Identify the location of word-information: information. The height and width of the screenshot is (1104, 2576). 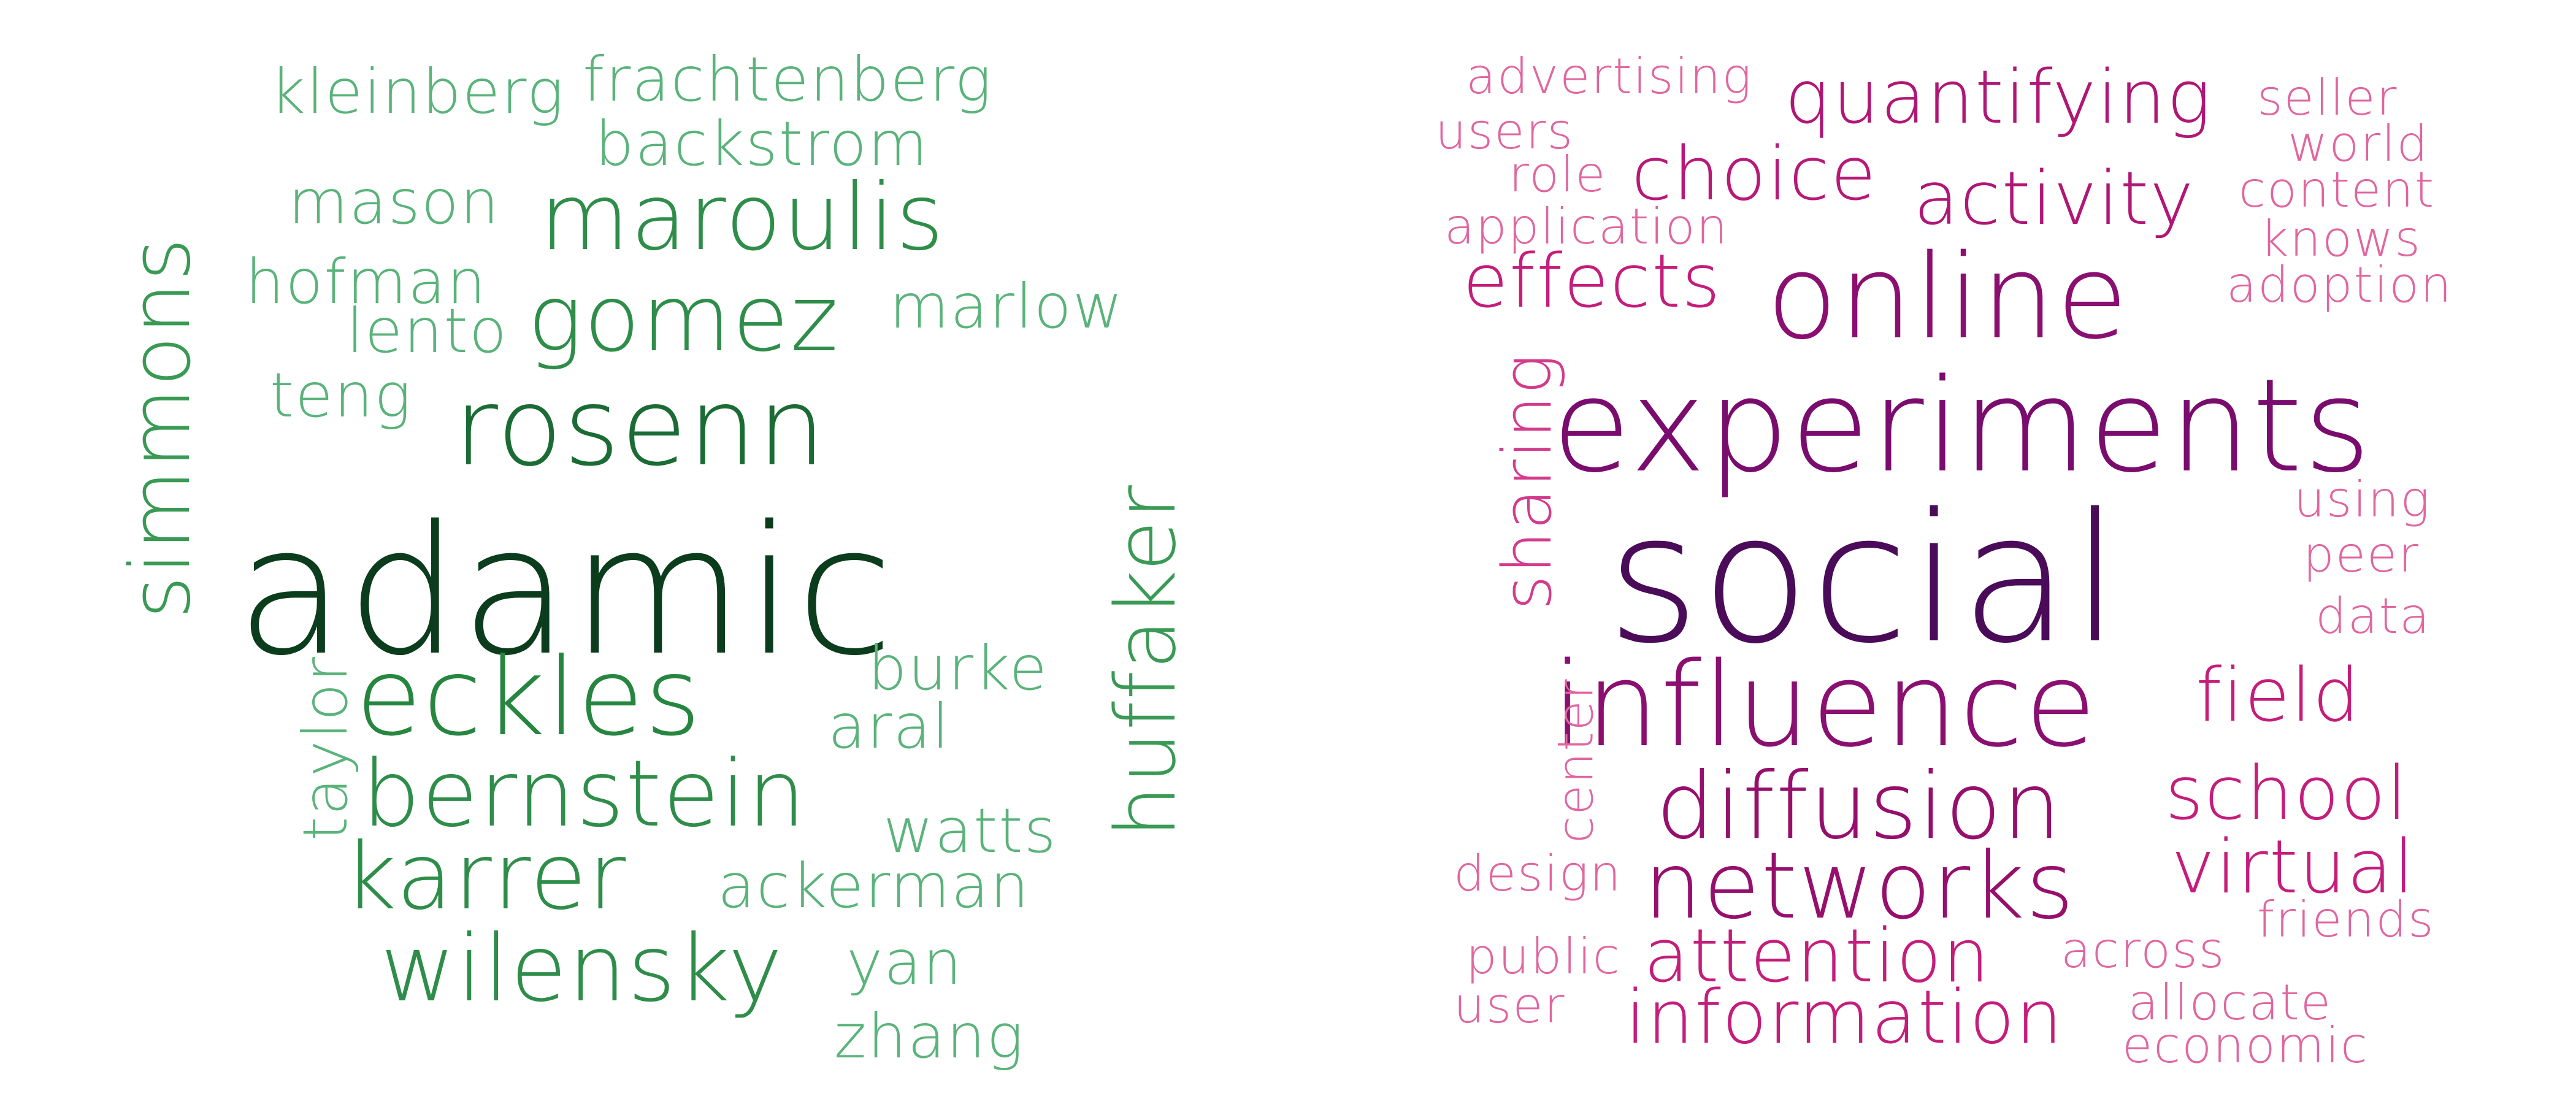
(1844, 1017).